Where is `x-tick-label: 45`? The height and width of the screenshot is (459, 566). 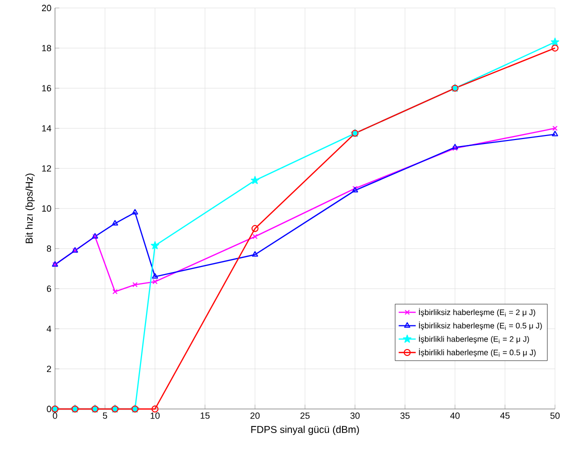
x-tick-label: 45 is located at coordinates (505, 415).